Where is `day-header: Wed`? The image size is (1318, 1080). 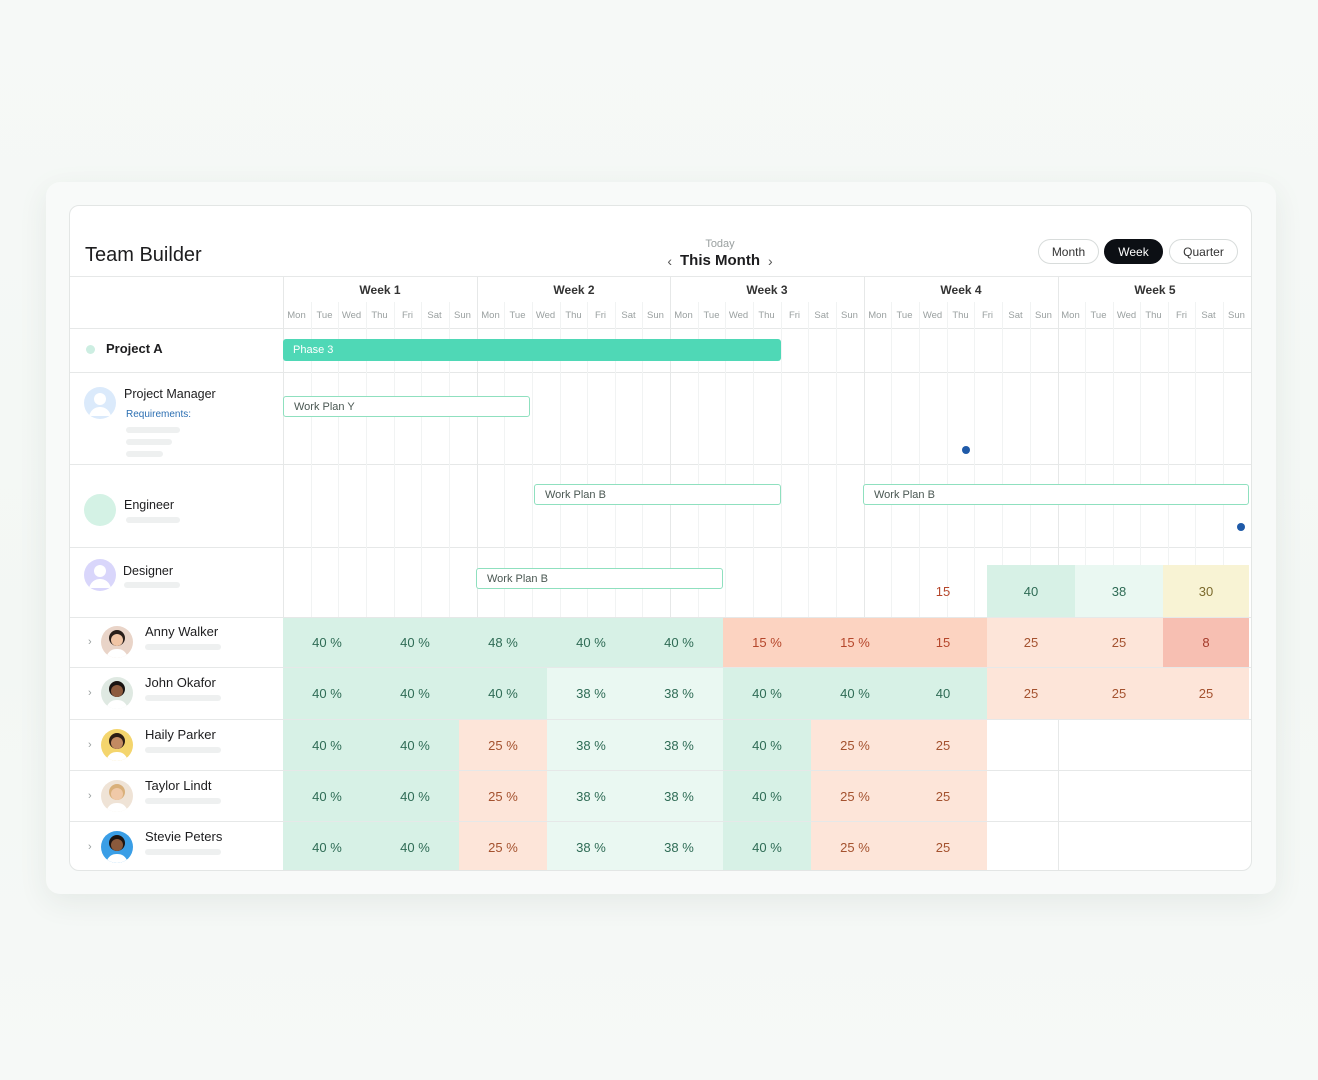 day-header: Wed is located at coordinates (738, 315).